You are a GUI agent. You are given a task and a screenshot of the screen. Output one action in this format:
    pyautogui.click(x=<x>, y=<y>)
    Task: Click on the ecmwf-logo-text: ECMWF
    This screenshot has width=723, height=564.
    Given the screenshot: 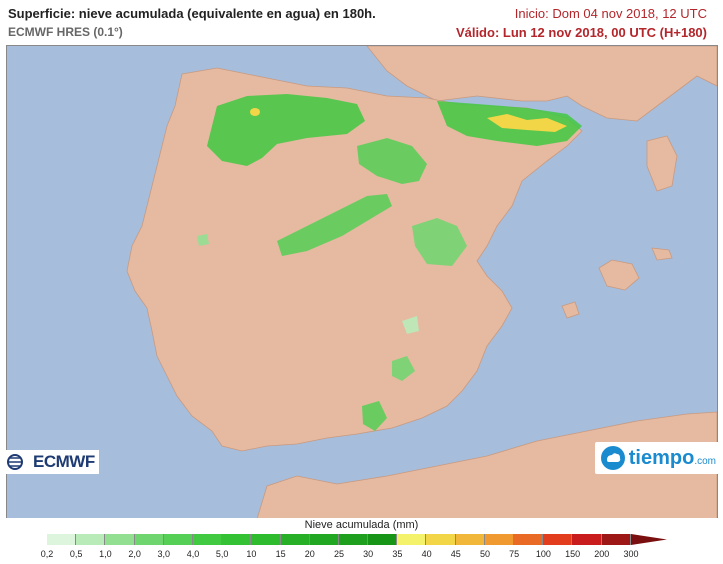 What is the action you would take?
    pyautogui.click(x=64, y=461)
    